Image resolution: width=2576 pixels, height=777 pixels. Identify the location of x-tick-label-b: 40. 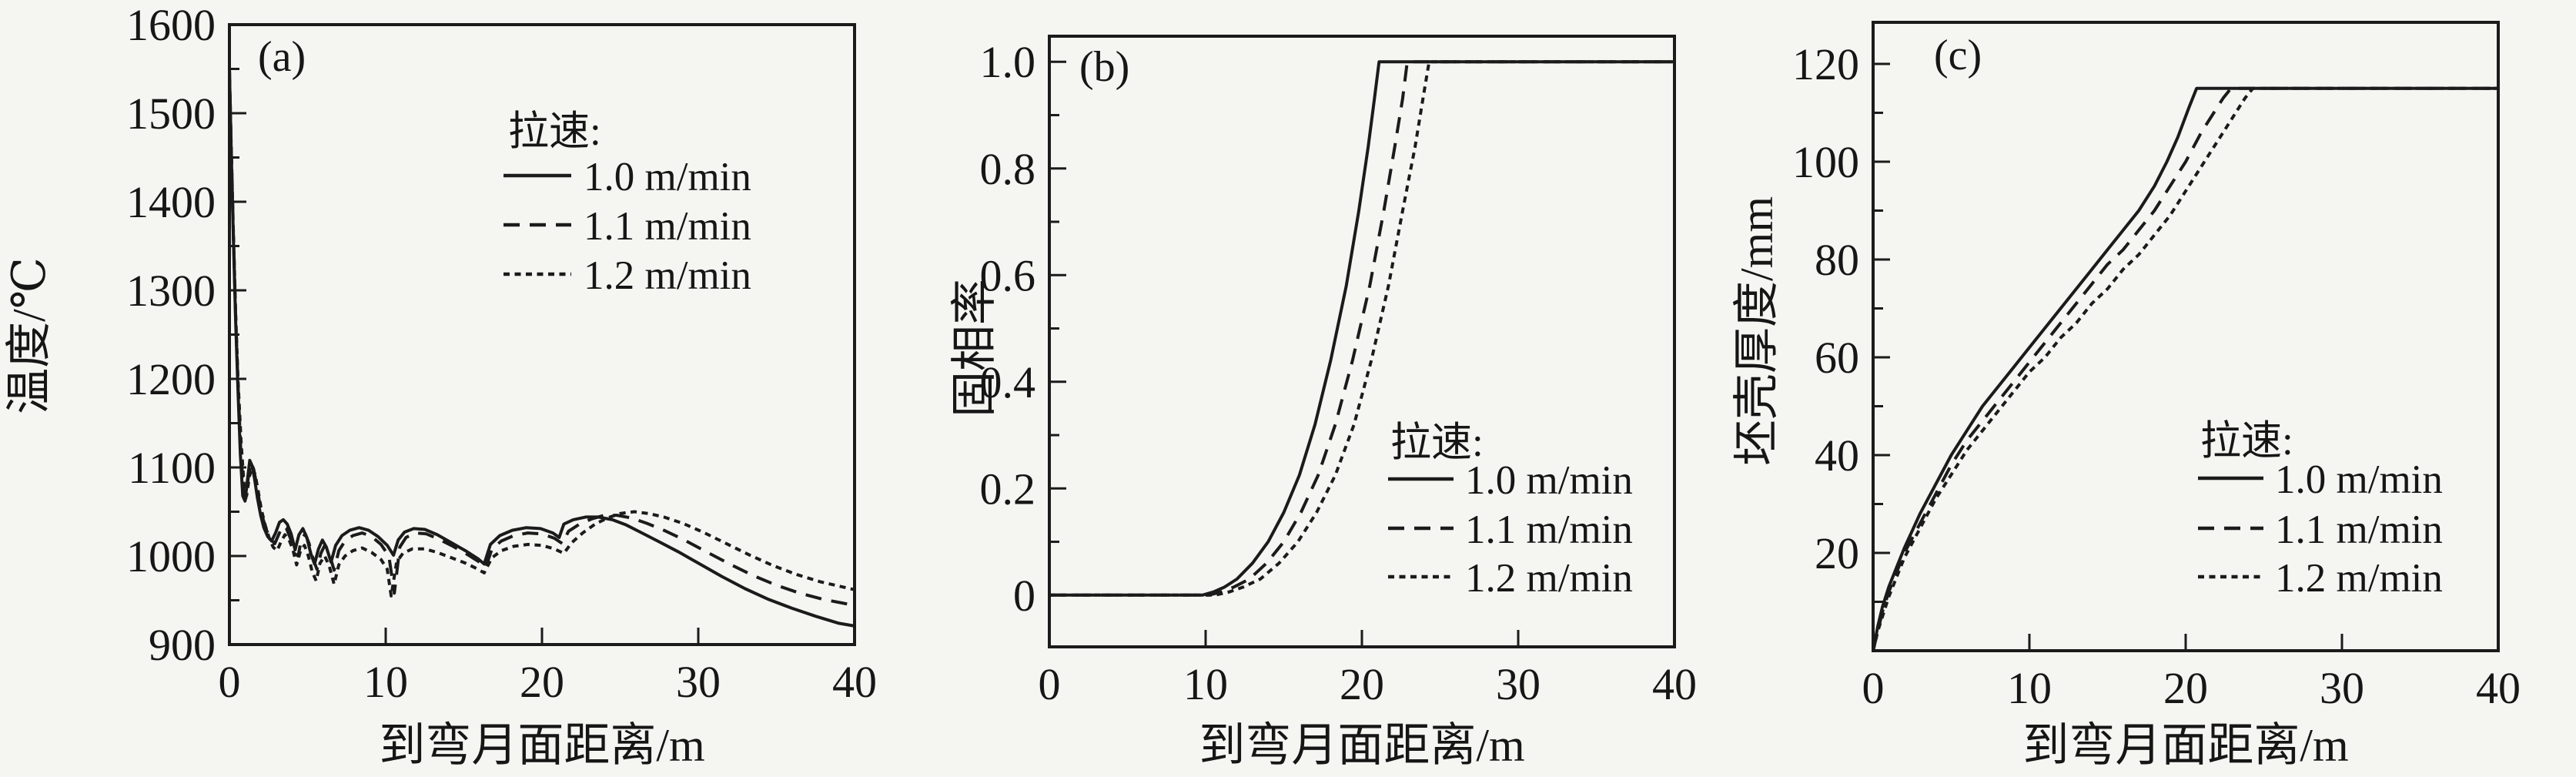
(1675, 684).